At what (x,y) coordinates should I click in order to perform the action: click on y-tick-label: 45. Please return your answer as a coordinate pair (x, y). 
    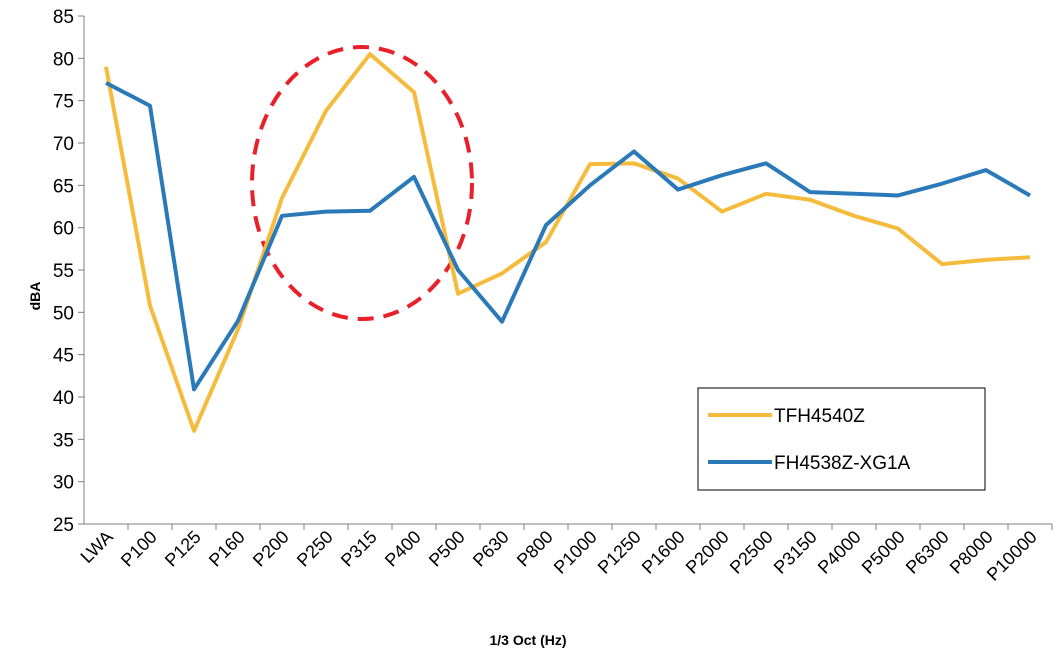
    Looking at the image, I should click on (63, 356).